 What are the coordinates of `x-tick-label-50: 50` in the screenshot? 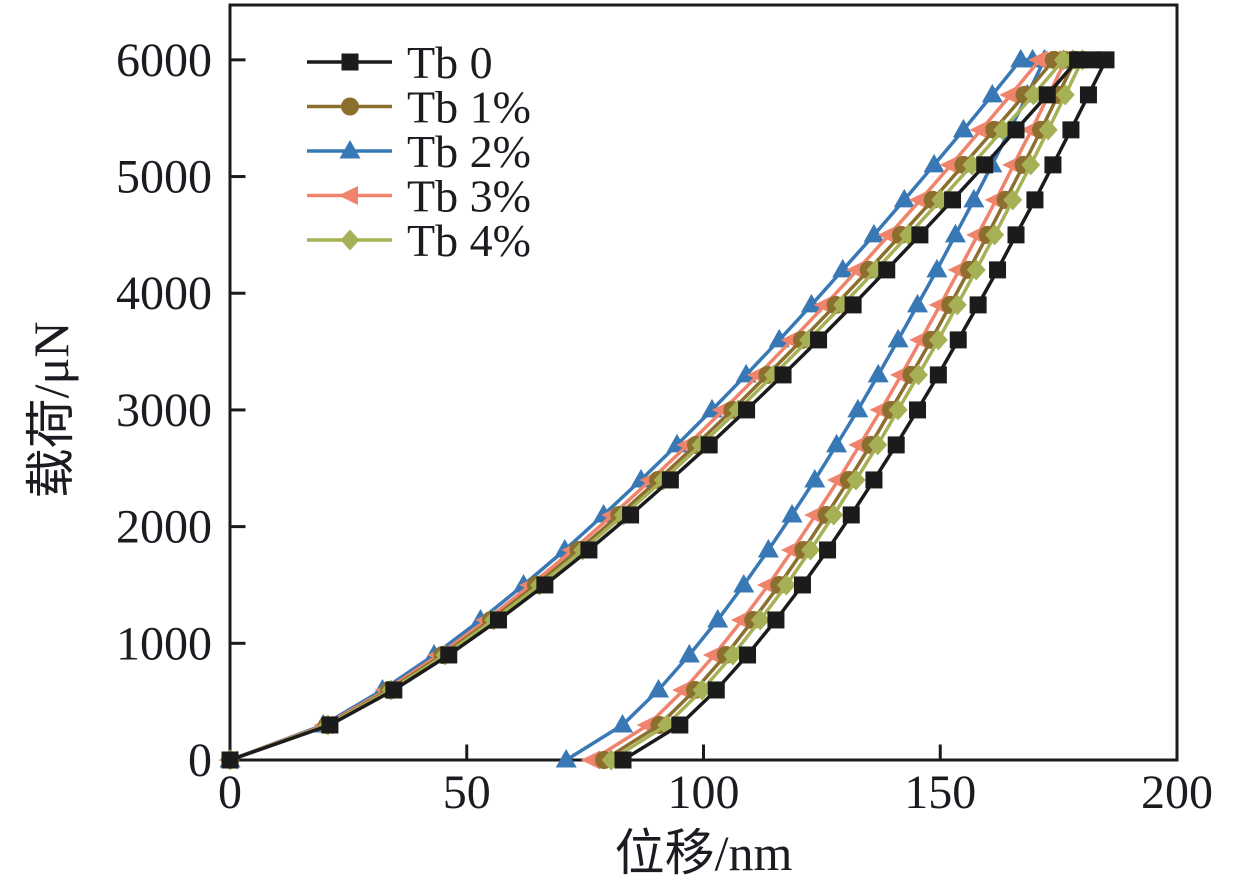 It's located at (467, 792).